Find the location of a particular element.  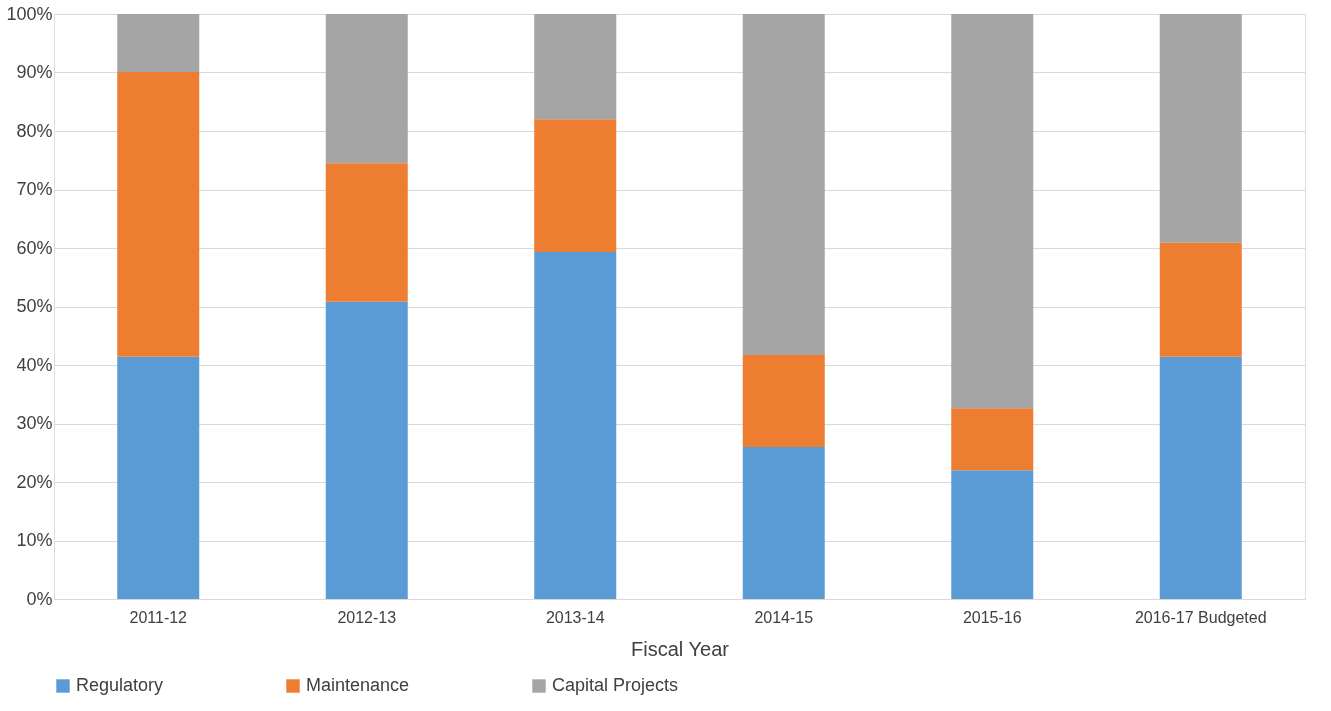

y-tick-label: 100% is located at coordinates (29, 13).